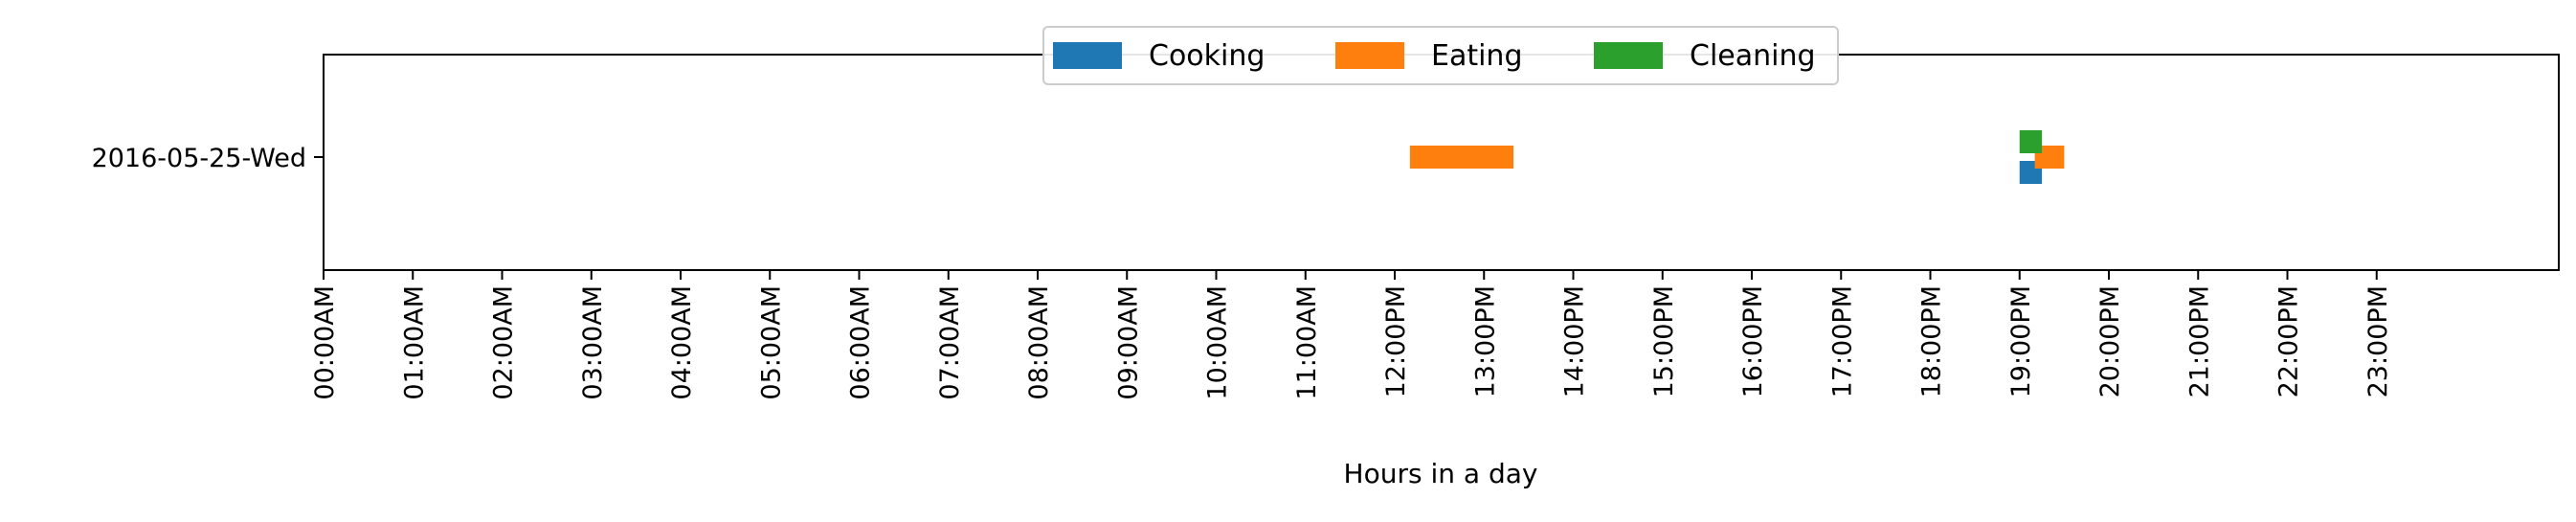 Image resolution: width=2576 pixels, height=522 pixels. What do you see at coordinates (1369, 55) in the screenshot?
I see `legend-swatch-eating` at bounding box center [1369, 55].